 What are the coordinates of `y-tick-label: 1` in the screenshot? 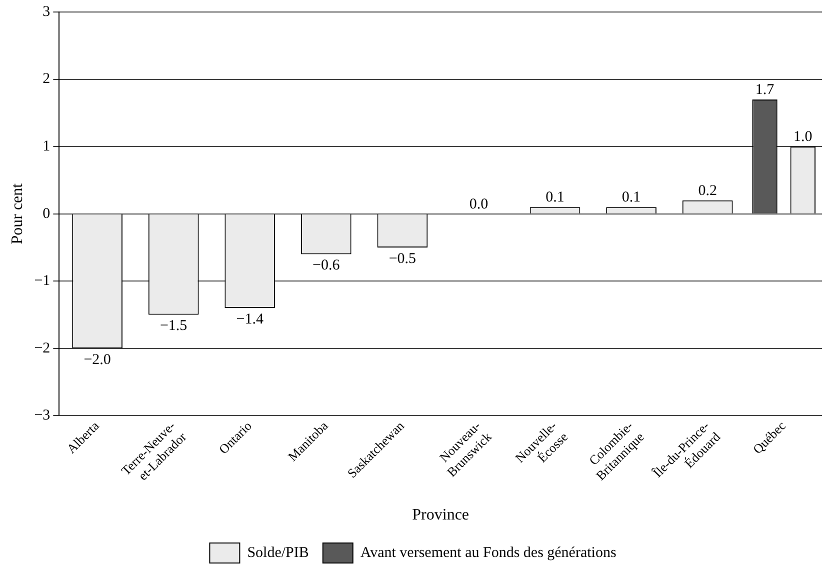 It's located at (46, 146).